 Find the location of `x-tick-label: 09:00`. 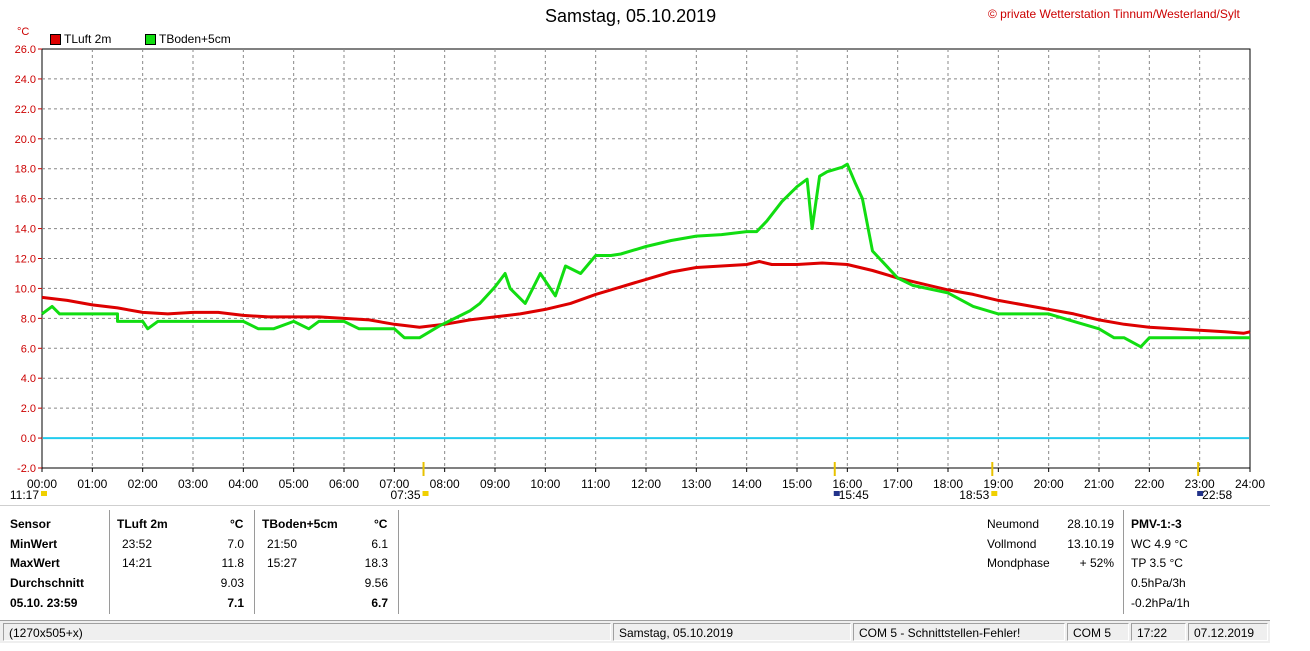

x-tick-label: 09:00 is located at coordinates (495, 484).